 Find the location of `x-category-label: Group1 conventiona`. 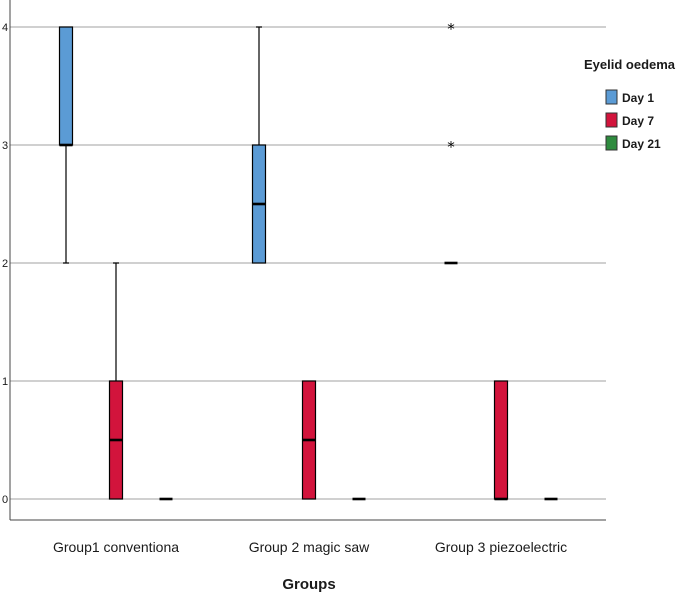

x-category-label: Group1 conventiona is located at coordinates (116, 547).